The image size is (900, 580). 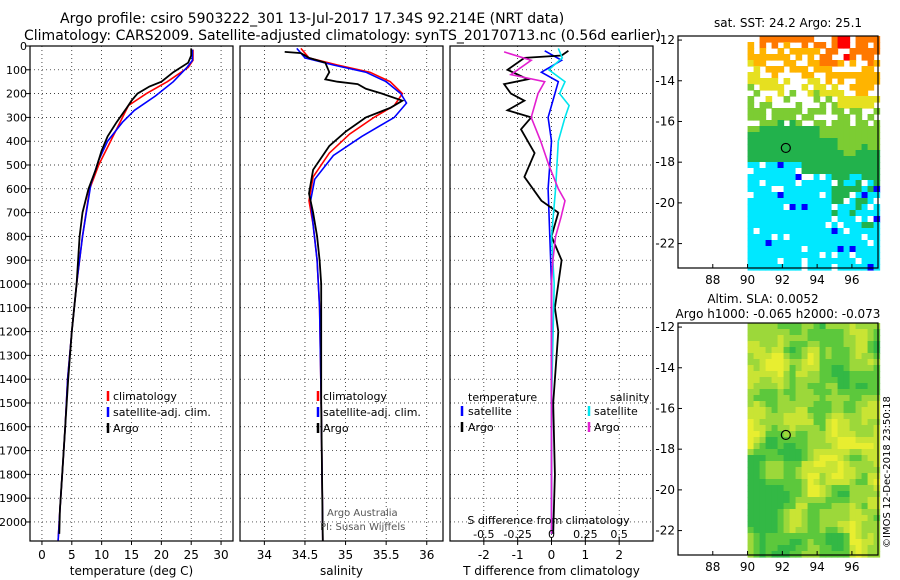 I want to click on map-y-tick-label: -22, so click(x=665, y=244).